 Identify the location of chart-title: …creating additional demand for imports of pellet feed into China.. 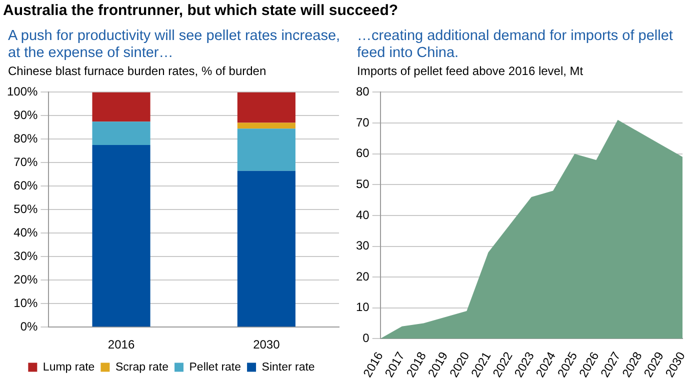
(515, 45).